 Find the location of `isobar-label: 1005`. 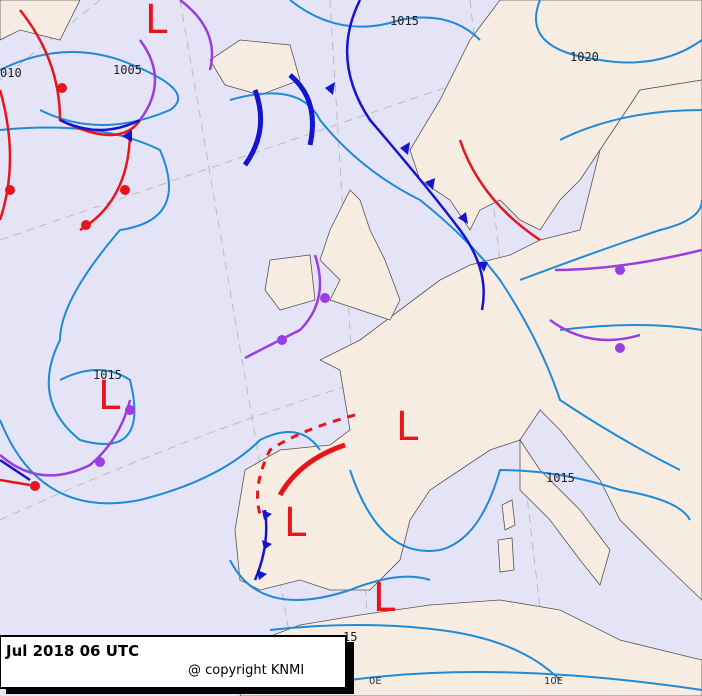

isobar-label: 1005 is located at coordinates (127, 70).